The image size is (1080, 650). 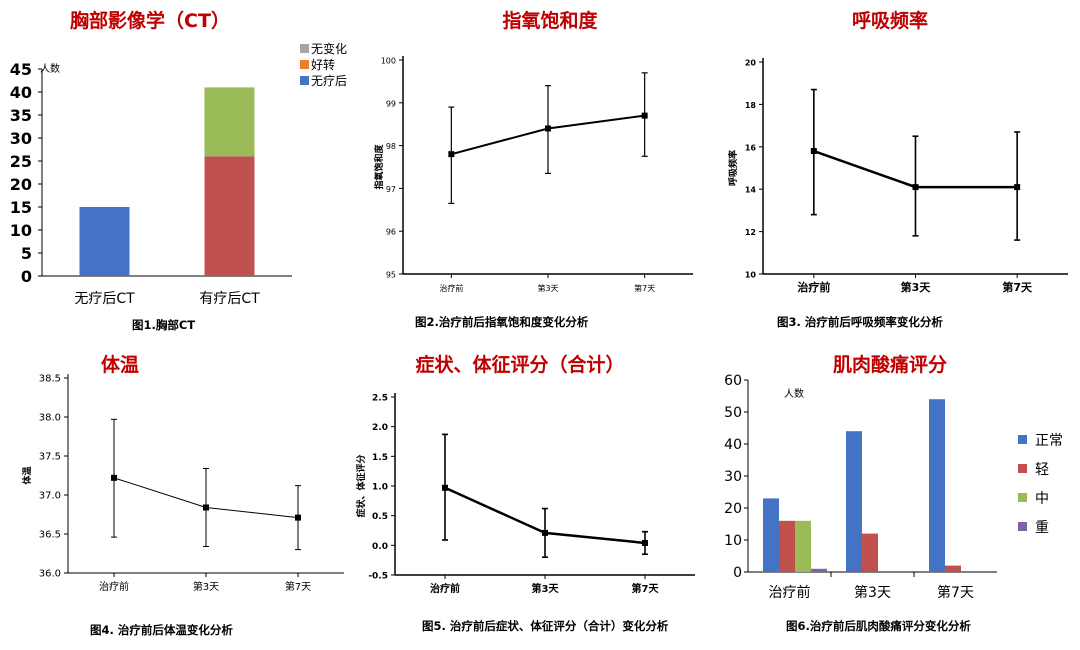 What do you see at coordinates (751, 147) in the screenshot?
I see `y-tick-label: 16` at bounding box center [751, 147].